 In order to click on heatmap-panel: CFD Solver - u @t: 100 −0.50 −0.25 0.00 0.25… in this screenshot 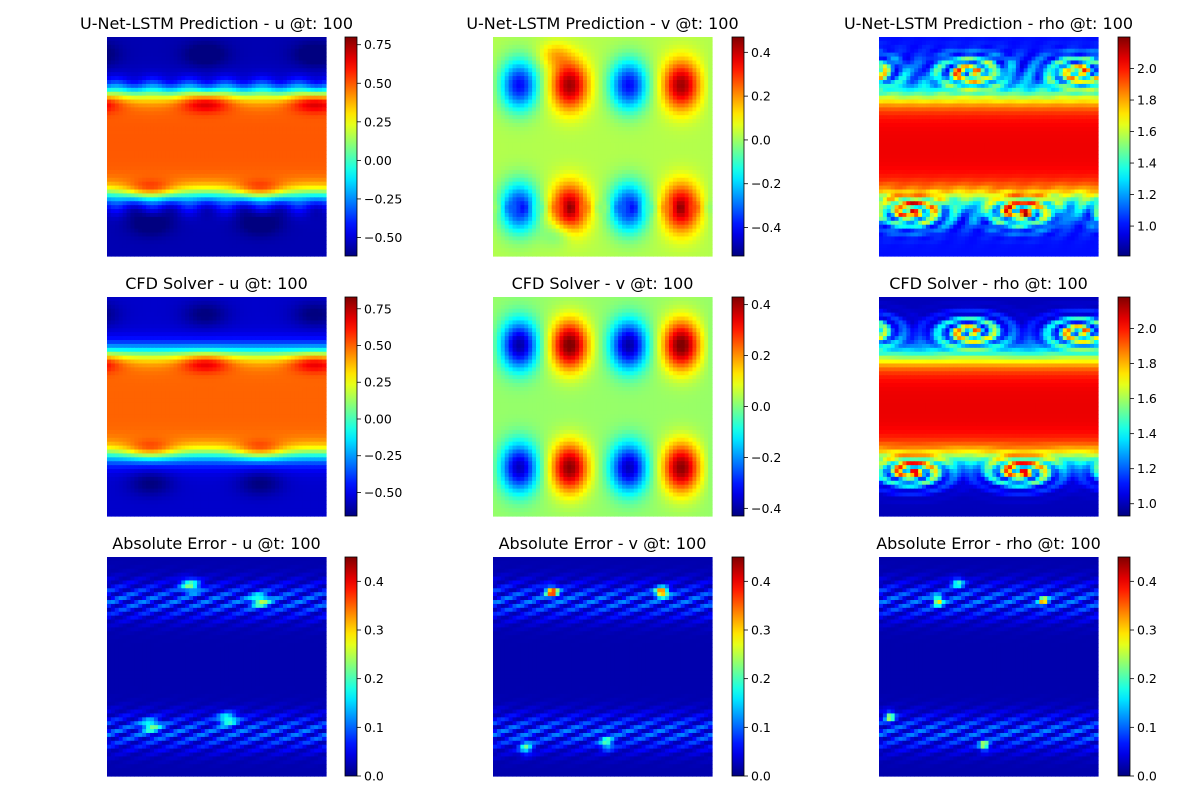, I will do `click(254, 395)`.